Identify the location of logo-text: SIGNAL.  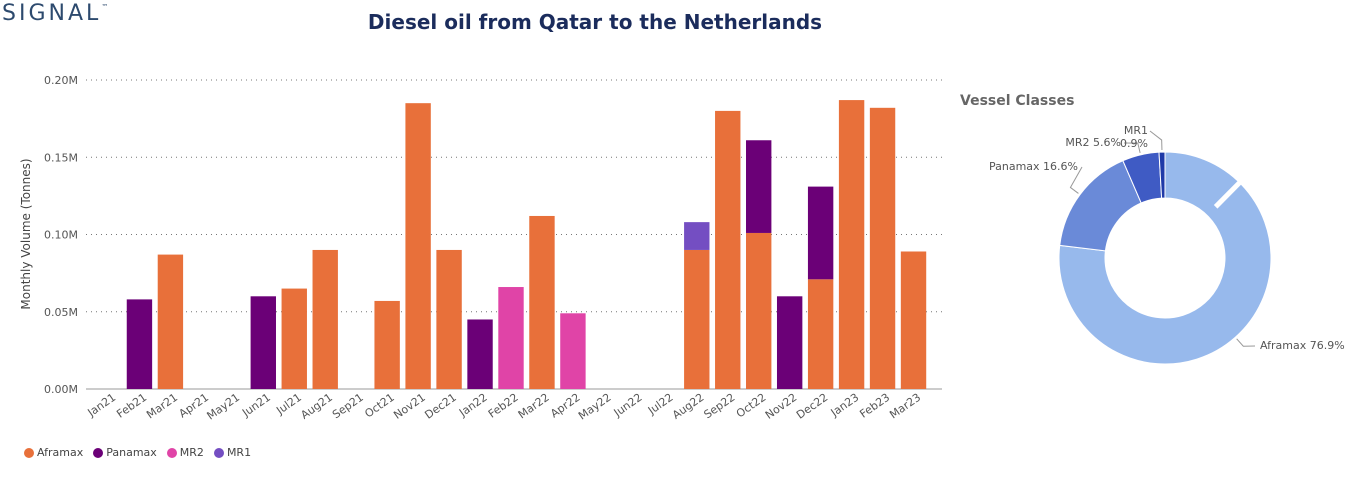
(52, 13).